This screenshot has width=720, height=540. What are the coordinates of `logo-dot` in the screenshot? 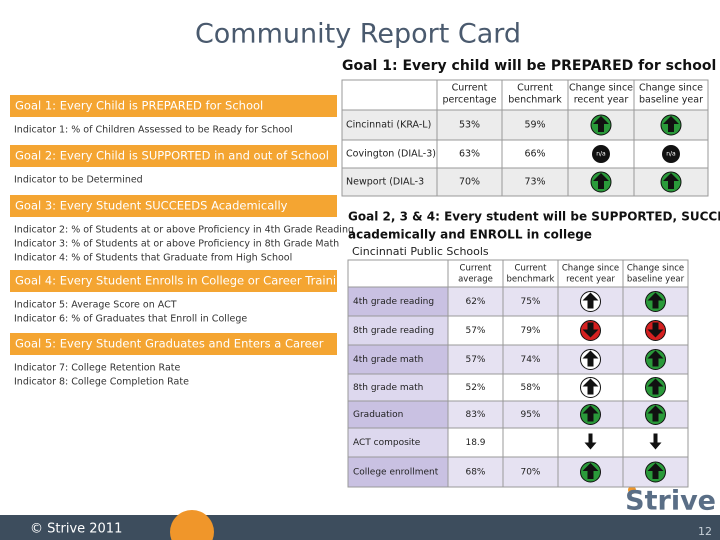 It's located at (632, 490).